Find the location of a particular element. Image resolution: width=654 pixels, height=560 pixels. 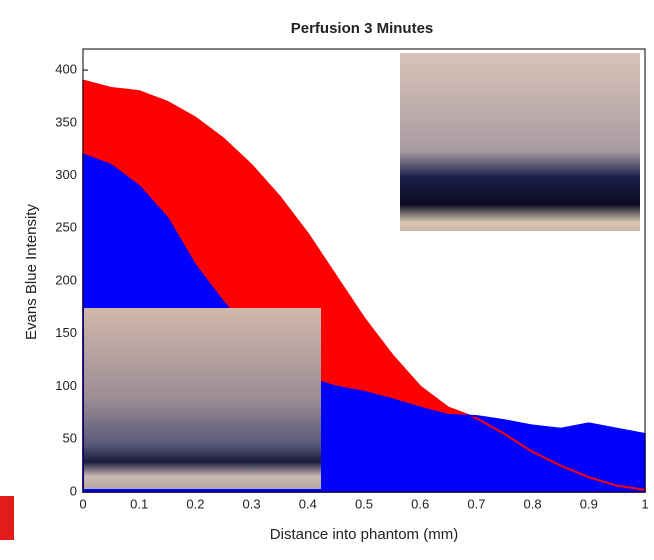

y-tick-label: 0 is located at coordinates (73, 490).